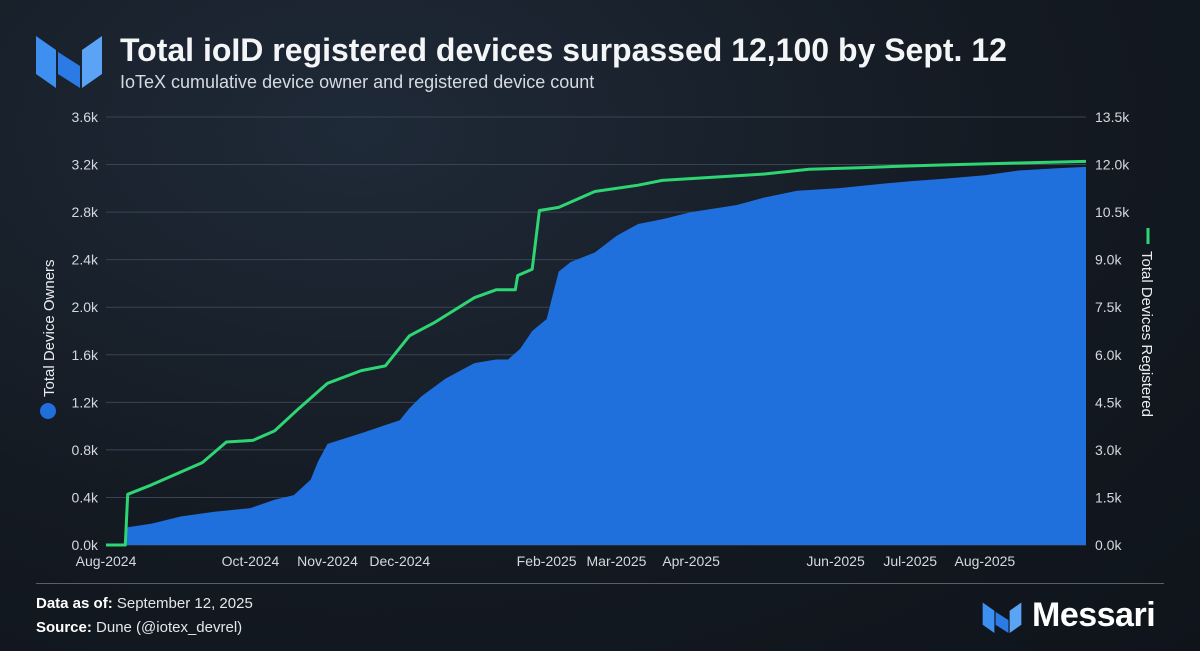  I want to click on data-as-of: Data as of: September 12, 2025, so click(144, 603).